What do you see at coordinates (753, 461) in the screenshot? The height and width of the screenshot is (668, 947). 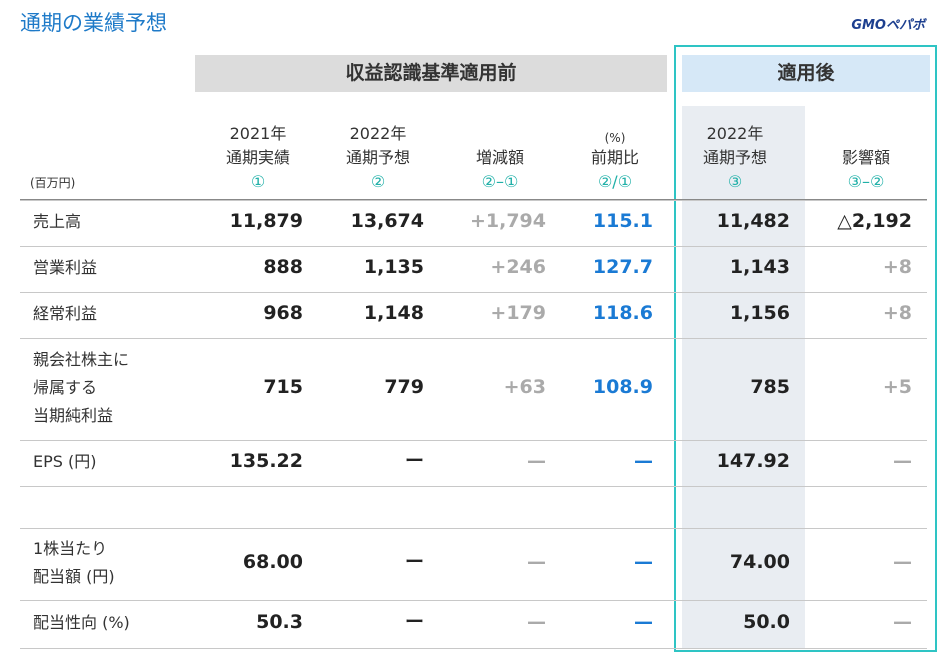 I see `cell: 147.92` at bounding box center [753, 461].